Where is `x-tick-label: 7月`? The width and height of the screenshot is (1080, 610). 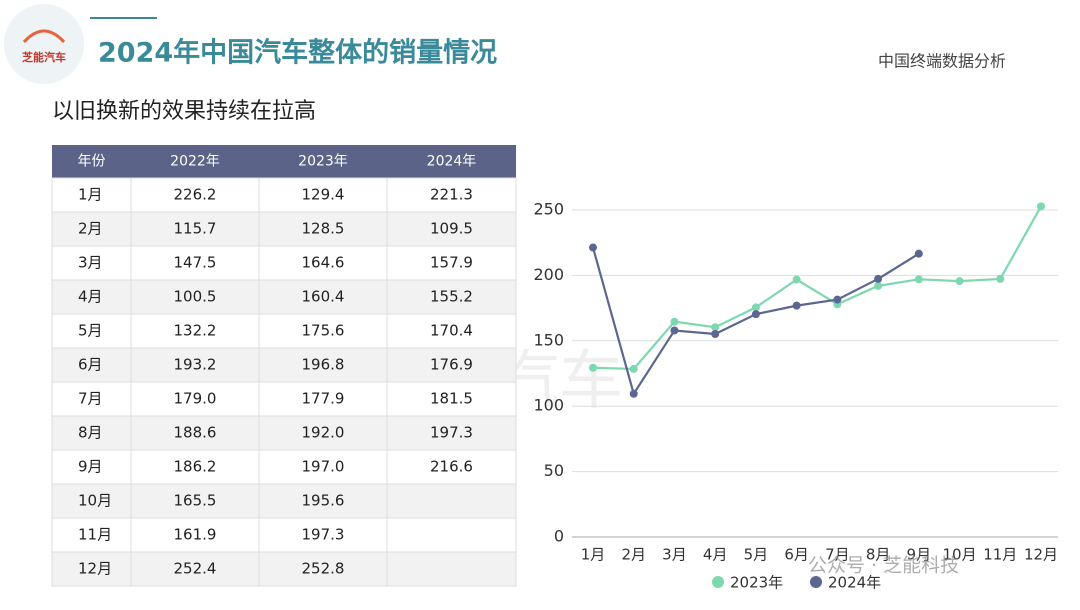 x-tick-label: 7月 is located at coordinates (837, 555).